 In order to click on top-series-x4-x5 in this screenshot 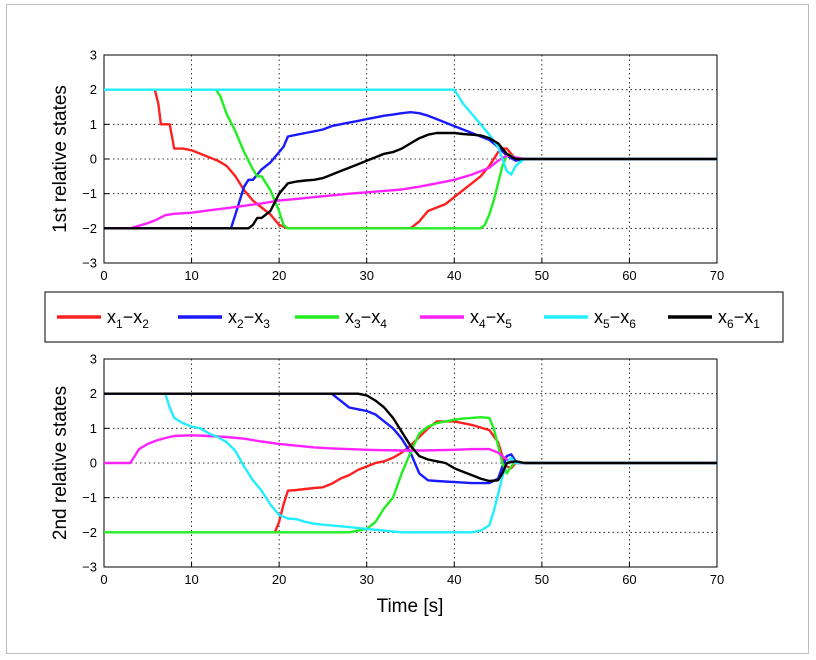, I will do `click(410, 192)`.